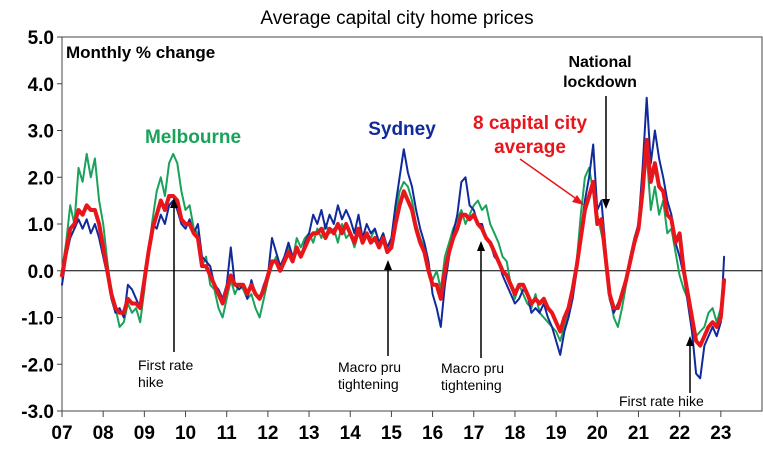 The height and width of the screenshot is (449, 763). Describe the element at coordinates (140, 52) in the screenshot. I see `unit-label: Monthly % change` at that location.